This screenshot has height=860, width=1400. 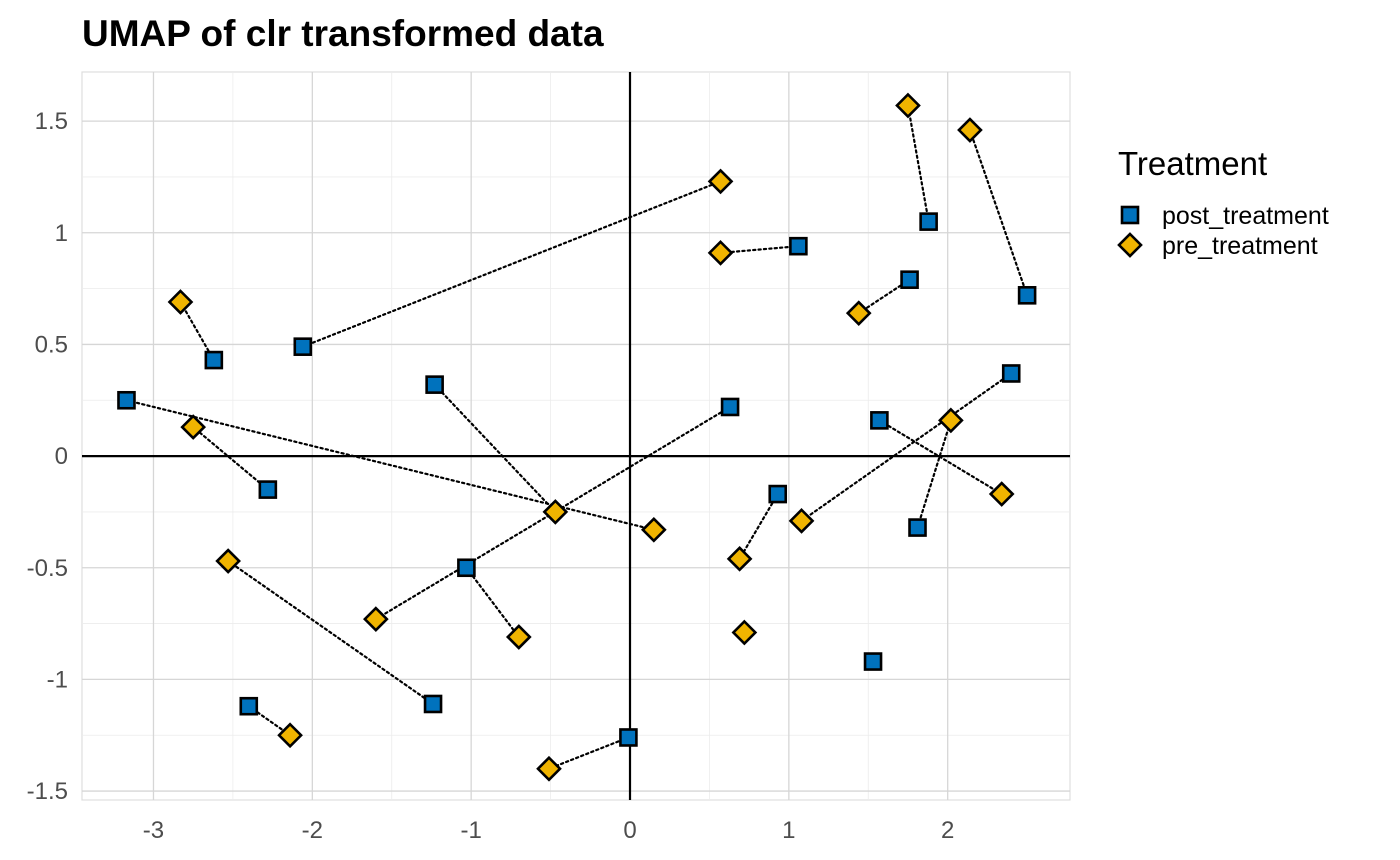 I want to click on x-tick-label: -3, so click(x=153, y=830).